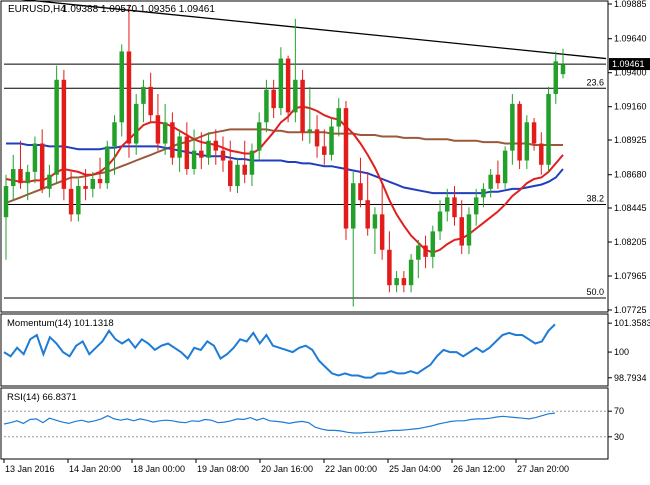 The width and height of the screenshot is (650, 485). What do you see at coordinates (630, 4) in the screenshot?
I see `price-tick-label: 1.09885` at bounding box center [630, 4].